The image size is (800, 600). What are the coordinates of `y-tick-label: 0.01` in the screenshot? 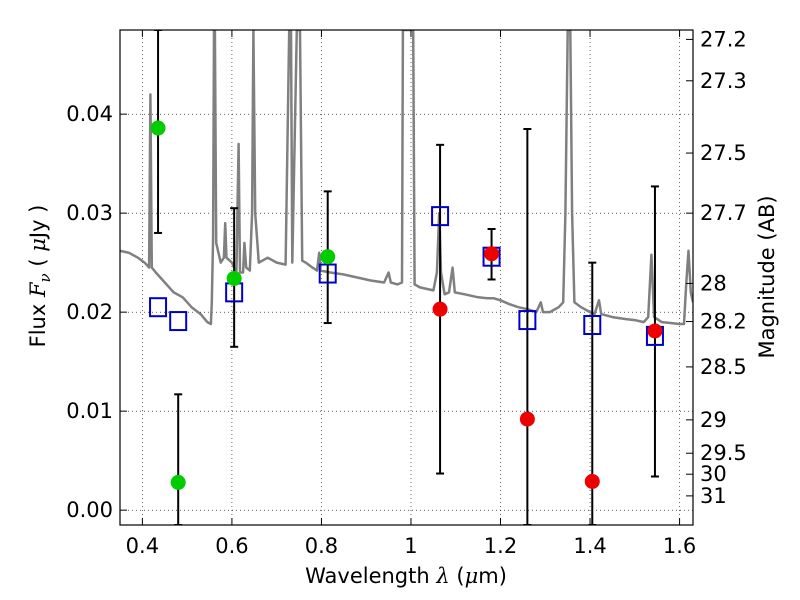 It's located at (89, 411).